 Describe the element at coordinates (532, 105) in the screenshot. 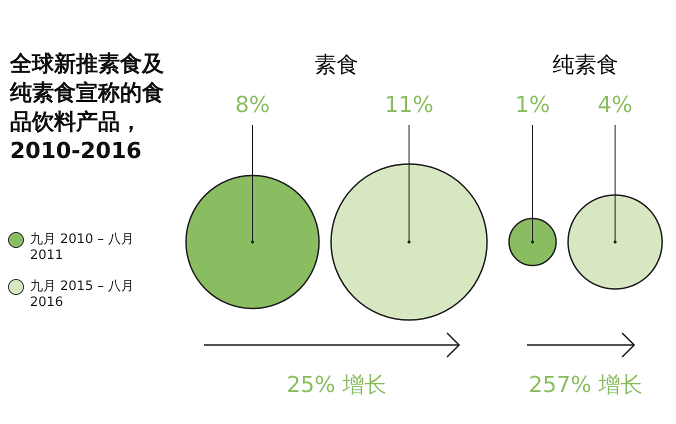

I see `value-label: 1%` at that location.